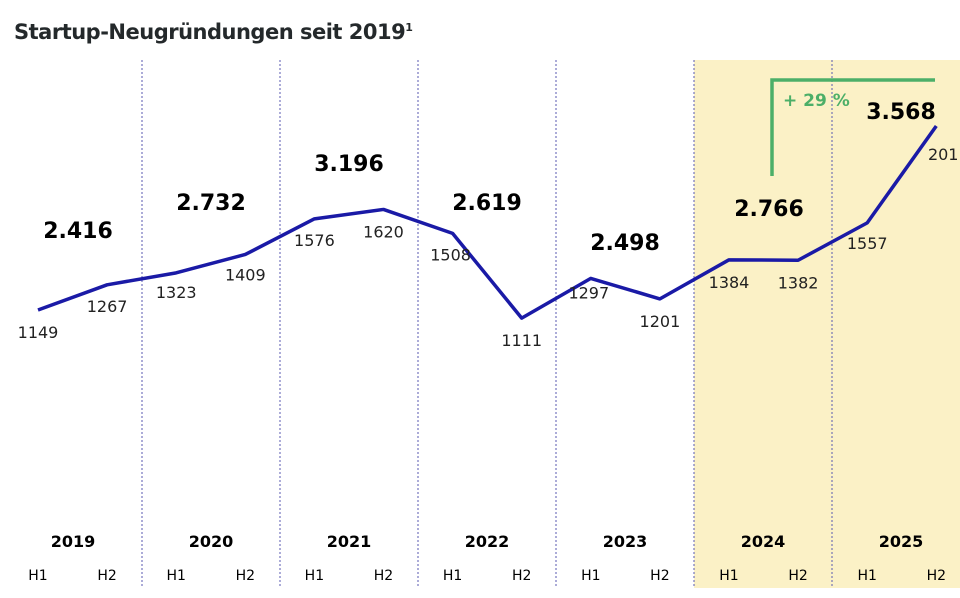 The image size is (960, 598). I want to click on year-label: 2019, so click(73, 541).